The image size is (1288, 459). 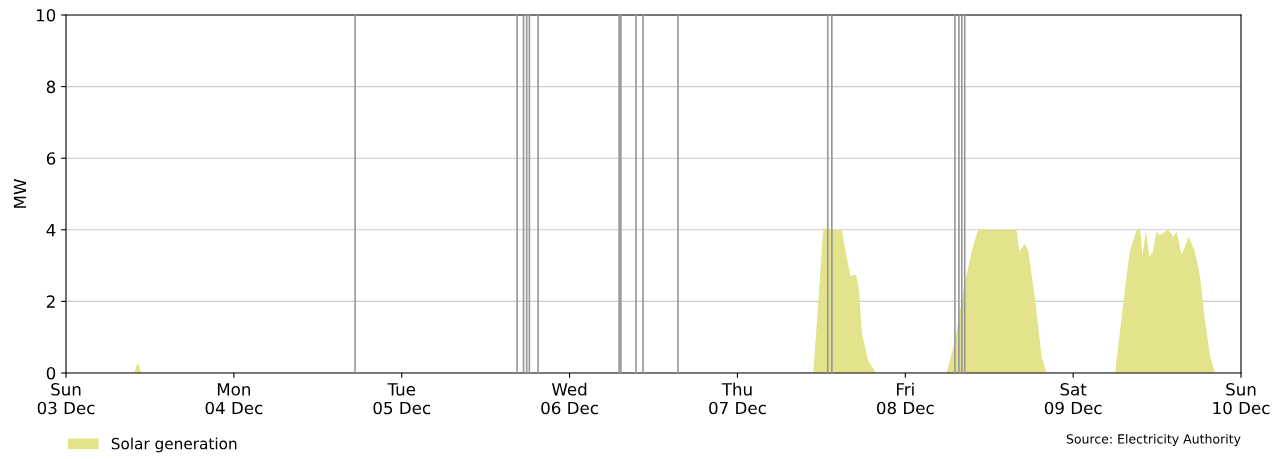 I want to click on x-tick-label: Fri 08 Dec, so click(x=905, y=398).